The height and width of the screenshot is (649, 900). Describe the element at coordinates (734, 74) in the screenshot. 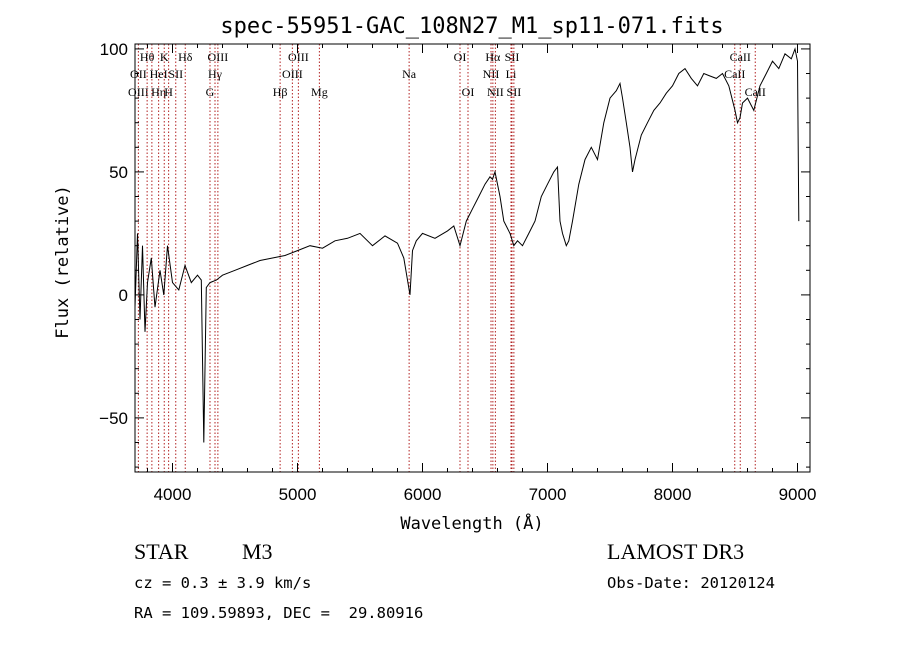

I see `line-label-24-0: CaII` at that location.